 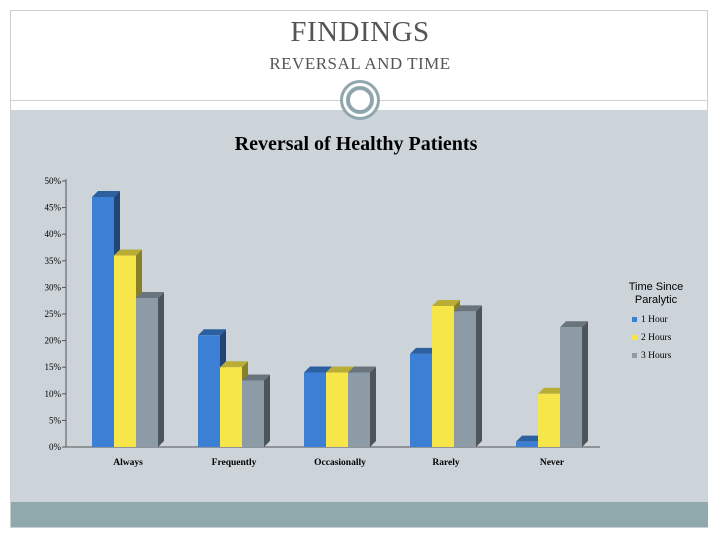 What do you see at coordinates (656, 300) in the screenshot?
I see `legend-title-line2: Paralytic` at bounding box center [656, 300].